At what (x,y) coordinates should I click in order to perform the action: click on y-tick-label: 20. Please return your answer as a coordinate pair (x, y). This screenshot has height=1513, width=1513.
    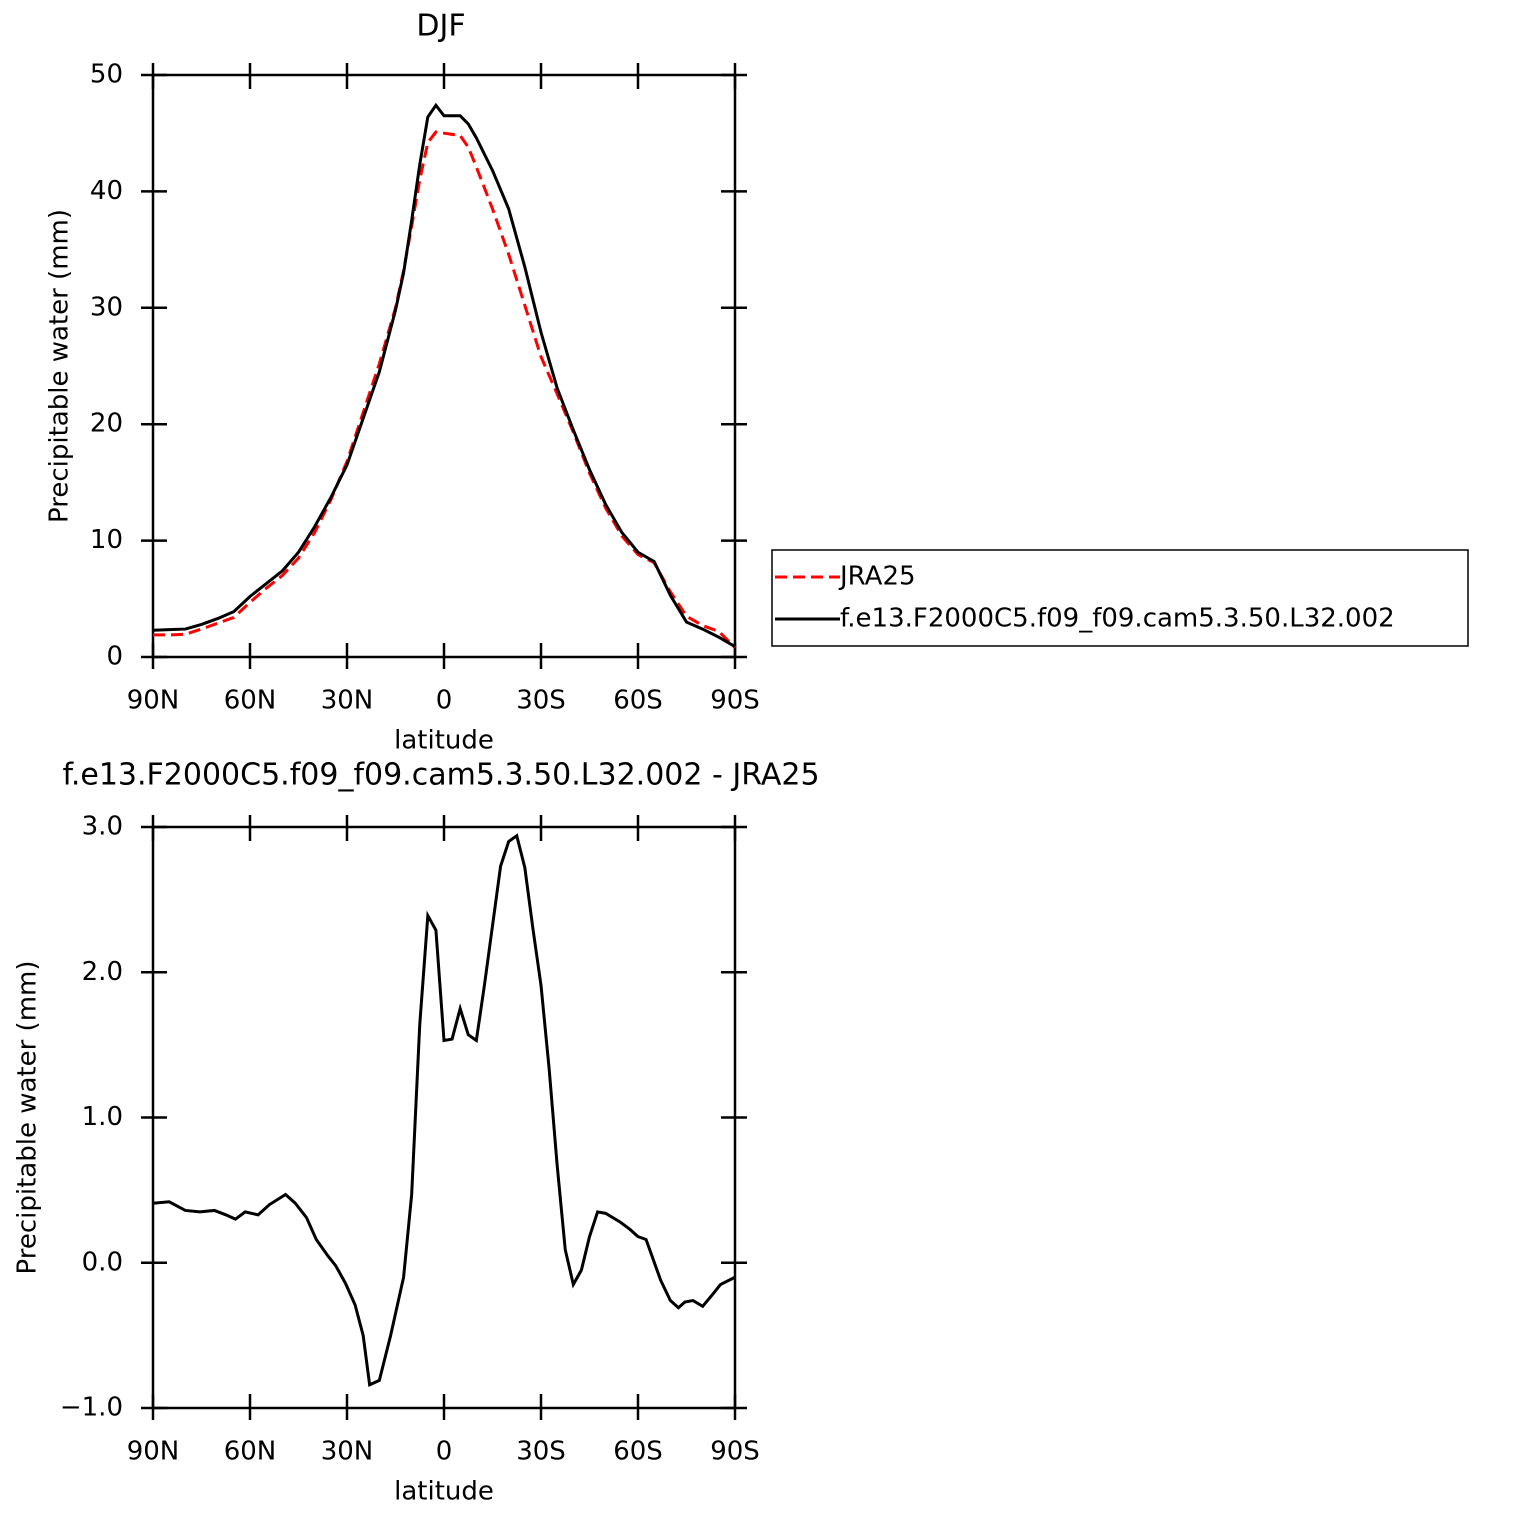
    Looking at the image, I should click on (106, 424).